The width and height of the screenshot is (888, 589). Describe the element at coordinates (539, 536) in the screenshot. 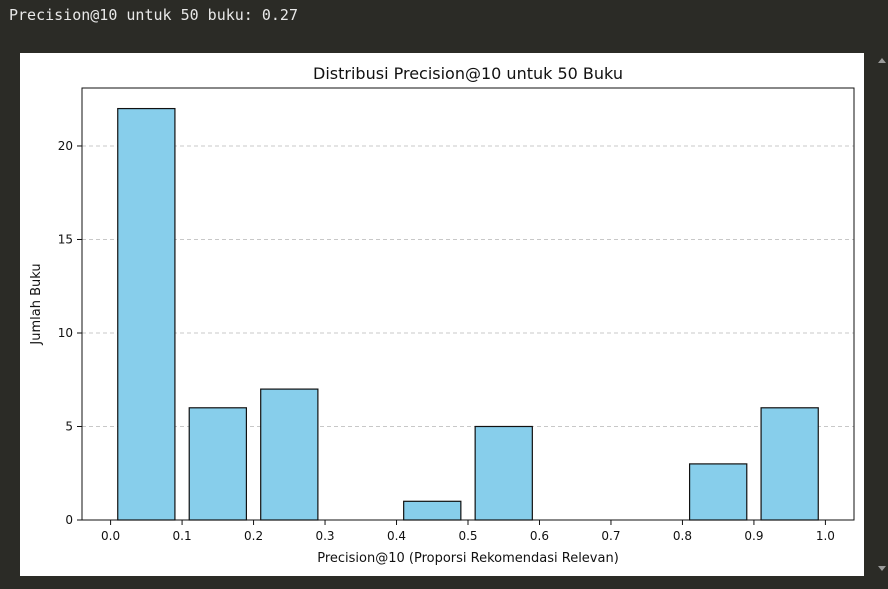

I see `x-tick-label: 0.6` at that location.